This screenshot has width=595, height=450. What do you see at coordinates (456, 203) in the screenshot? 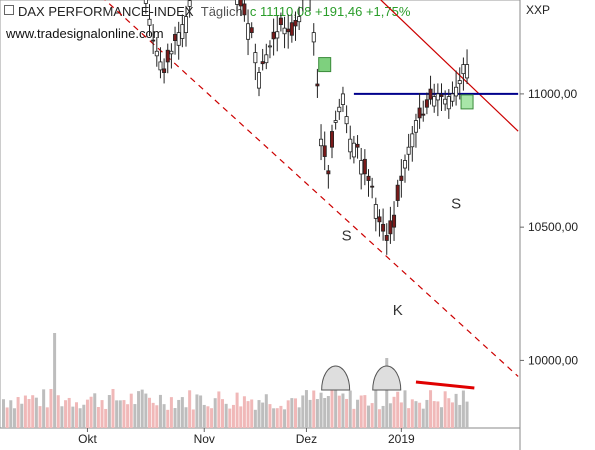
I see `pattern-label-s: S` at bounding box center [456, 203].